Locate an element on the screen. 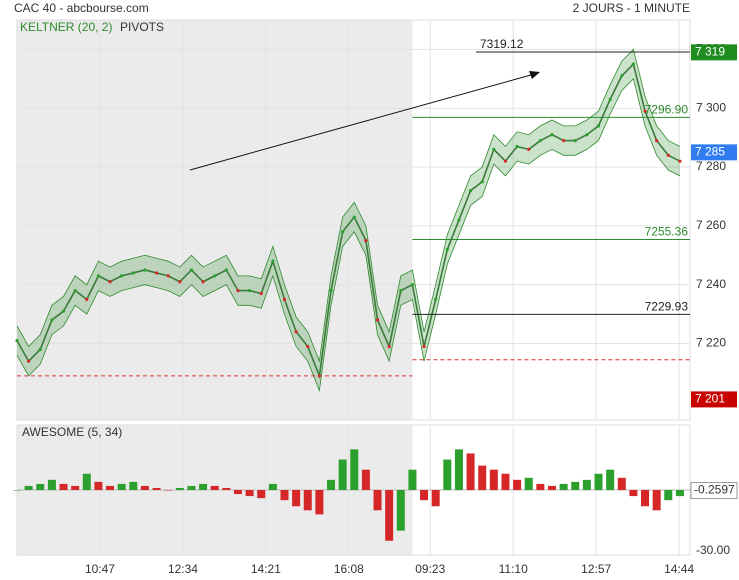 The image size is (739, 580). x-tick-label: 09:23 is located at coordinates (430, 569).